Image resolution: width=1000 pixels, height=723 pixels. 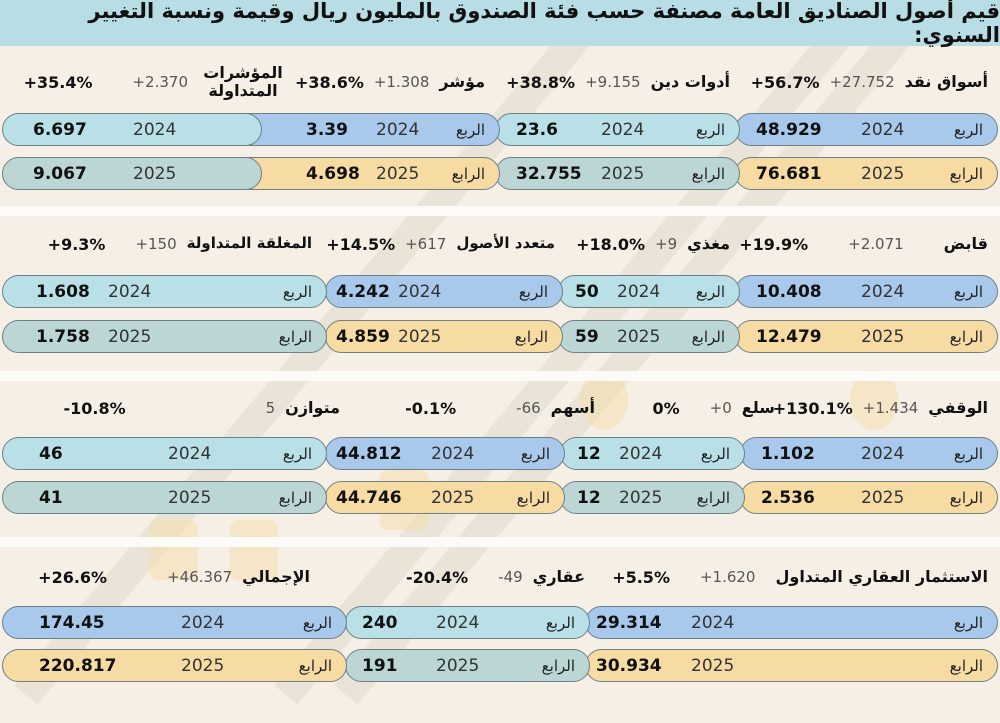 I want to click on category-pct: -10.8%, so click(x=94, y=408).